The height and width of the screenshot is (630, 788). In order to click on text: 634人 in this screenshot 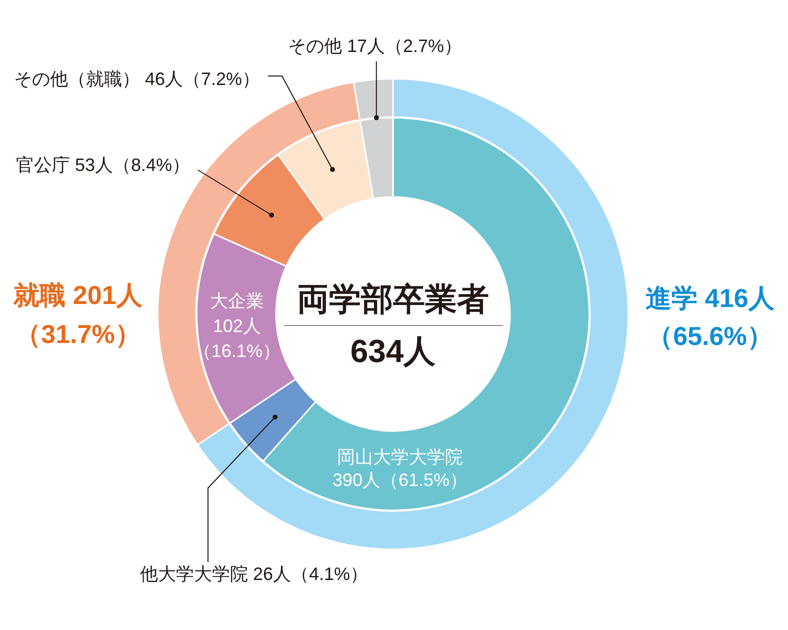, I will do `click(393, 350)`.